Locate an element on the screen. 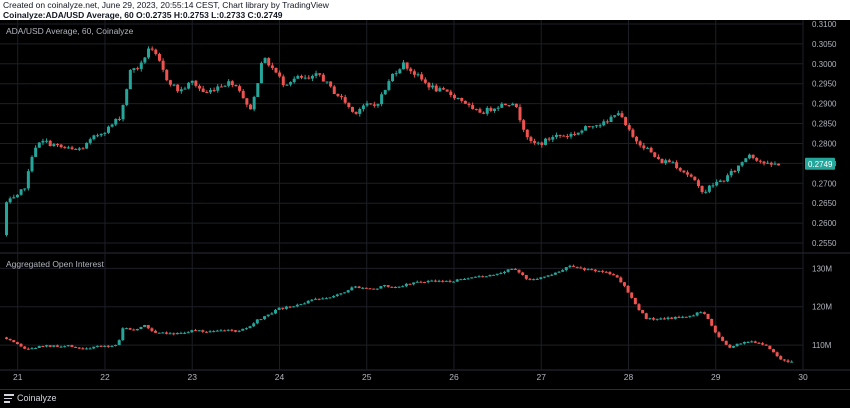  brand-label: Coinalyze is located at coordinates (37, 398).